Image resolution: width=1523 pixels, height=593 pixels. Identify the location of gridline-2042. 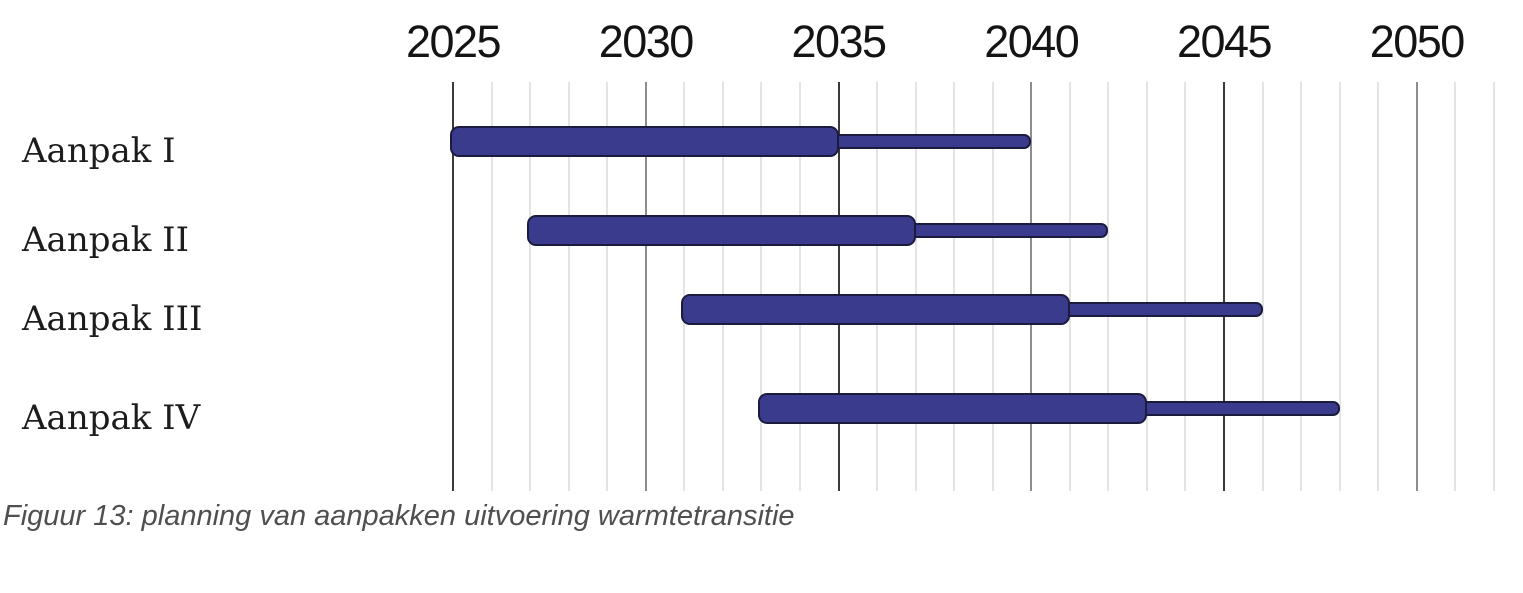
(1108, 286).